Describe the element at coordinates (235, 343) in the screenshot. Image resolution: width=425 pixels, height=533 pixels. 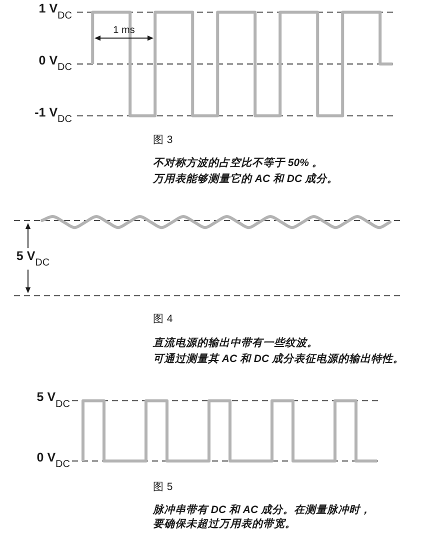
I see `annotation: 直流电源的输出中带有一些纹波。` at that location.